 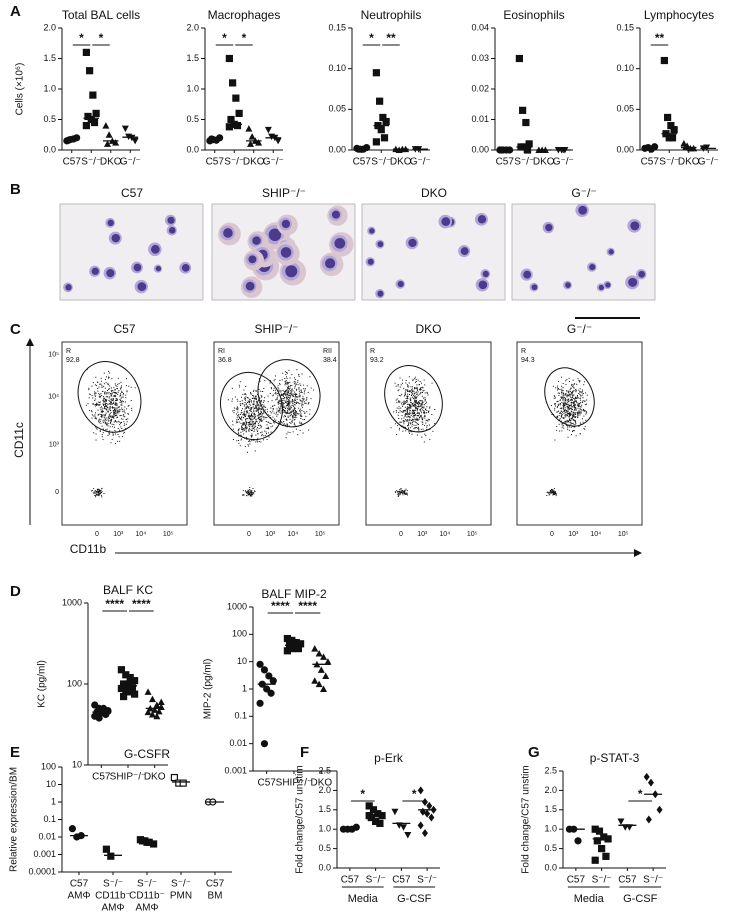 What do you see at coordinates (595, 534) in the screenshot?
I see `flow-x-tick-label: 10⁴` at bounding box center [595, 534].